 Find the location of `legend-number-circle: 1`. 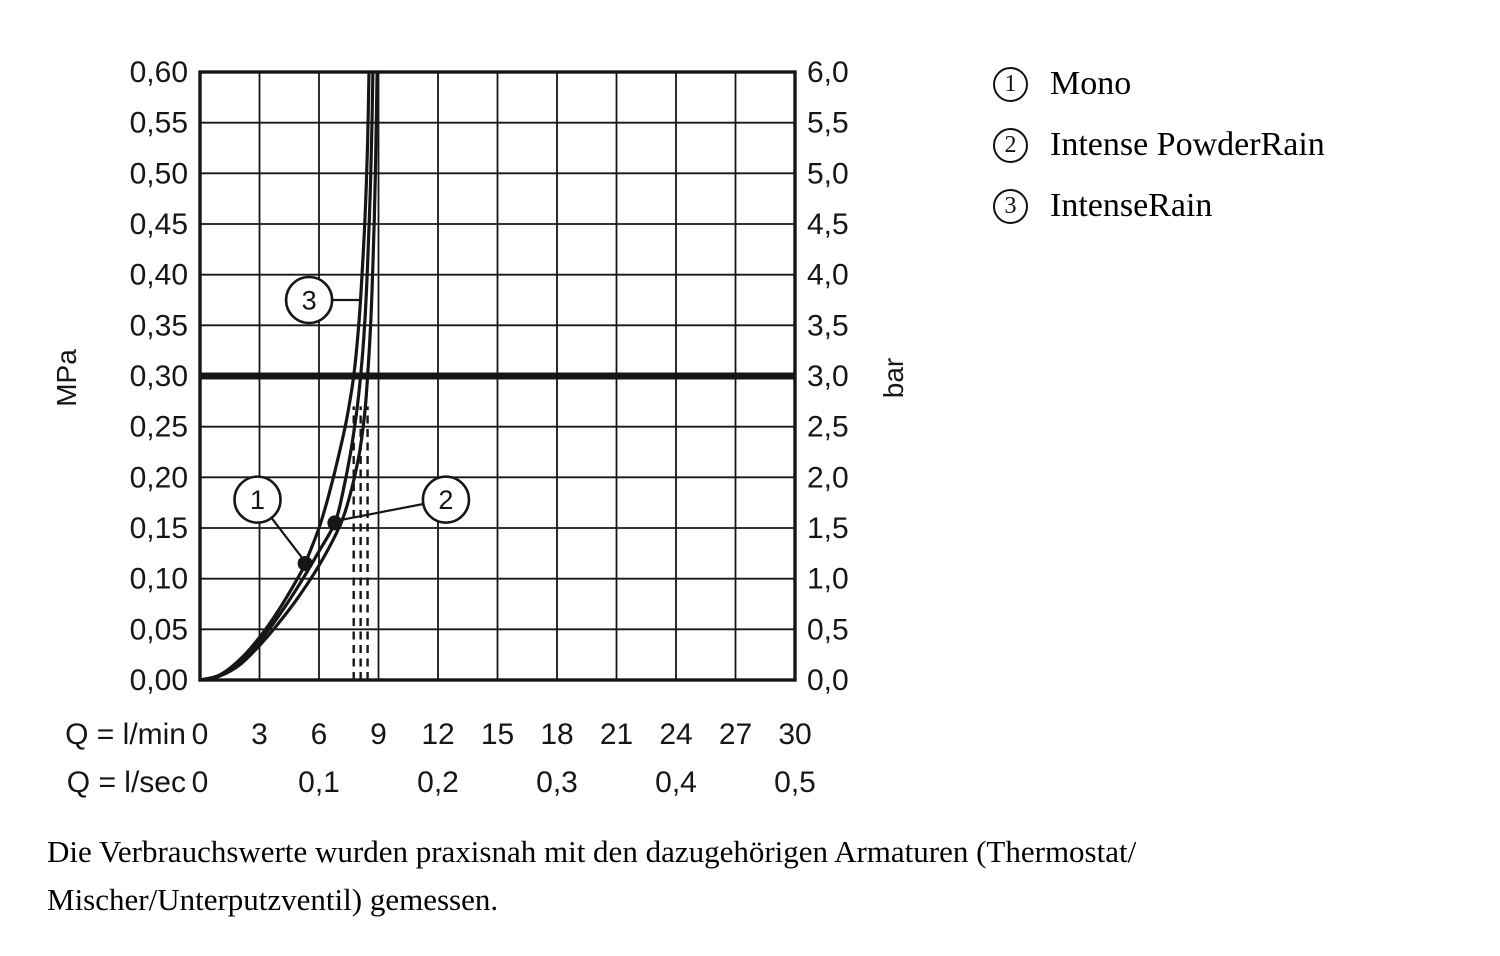

legend-number-circle: 1 is located at coordinates (1010, 84).